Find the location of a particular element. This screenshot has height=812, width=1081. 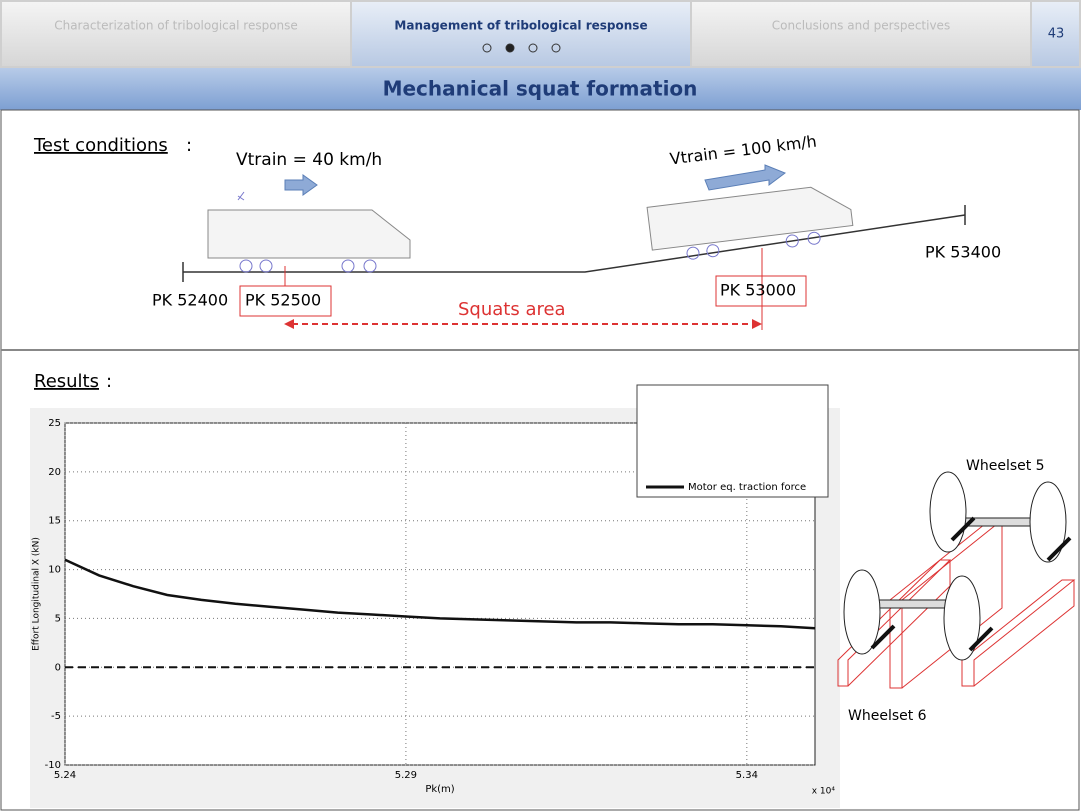

x-axis-label: Pk(m) is located at coordinates (439, 789).